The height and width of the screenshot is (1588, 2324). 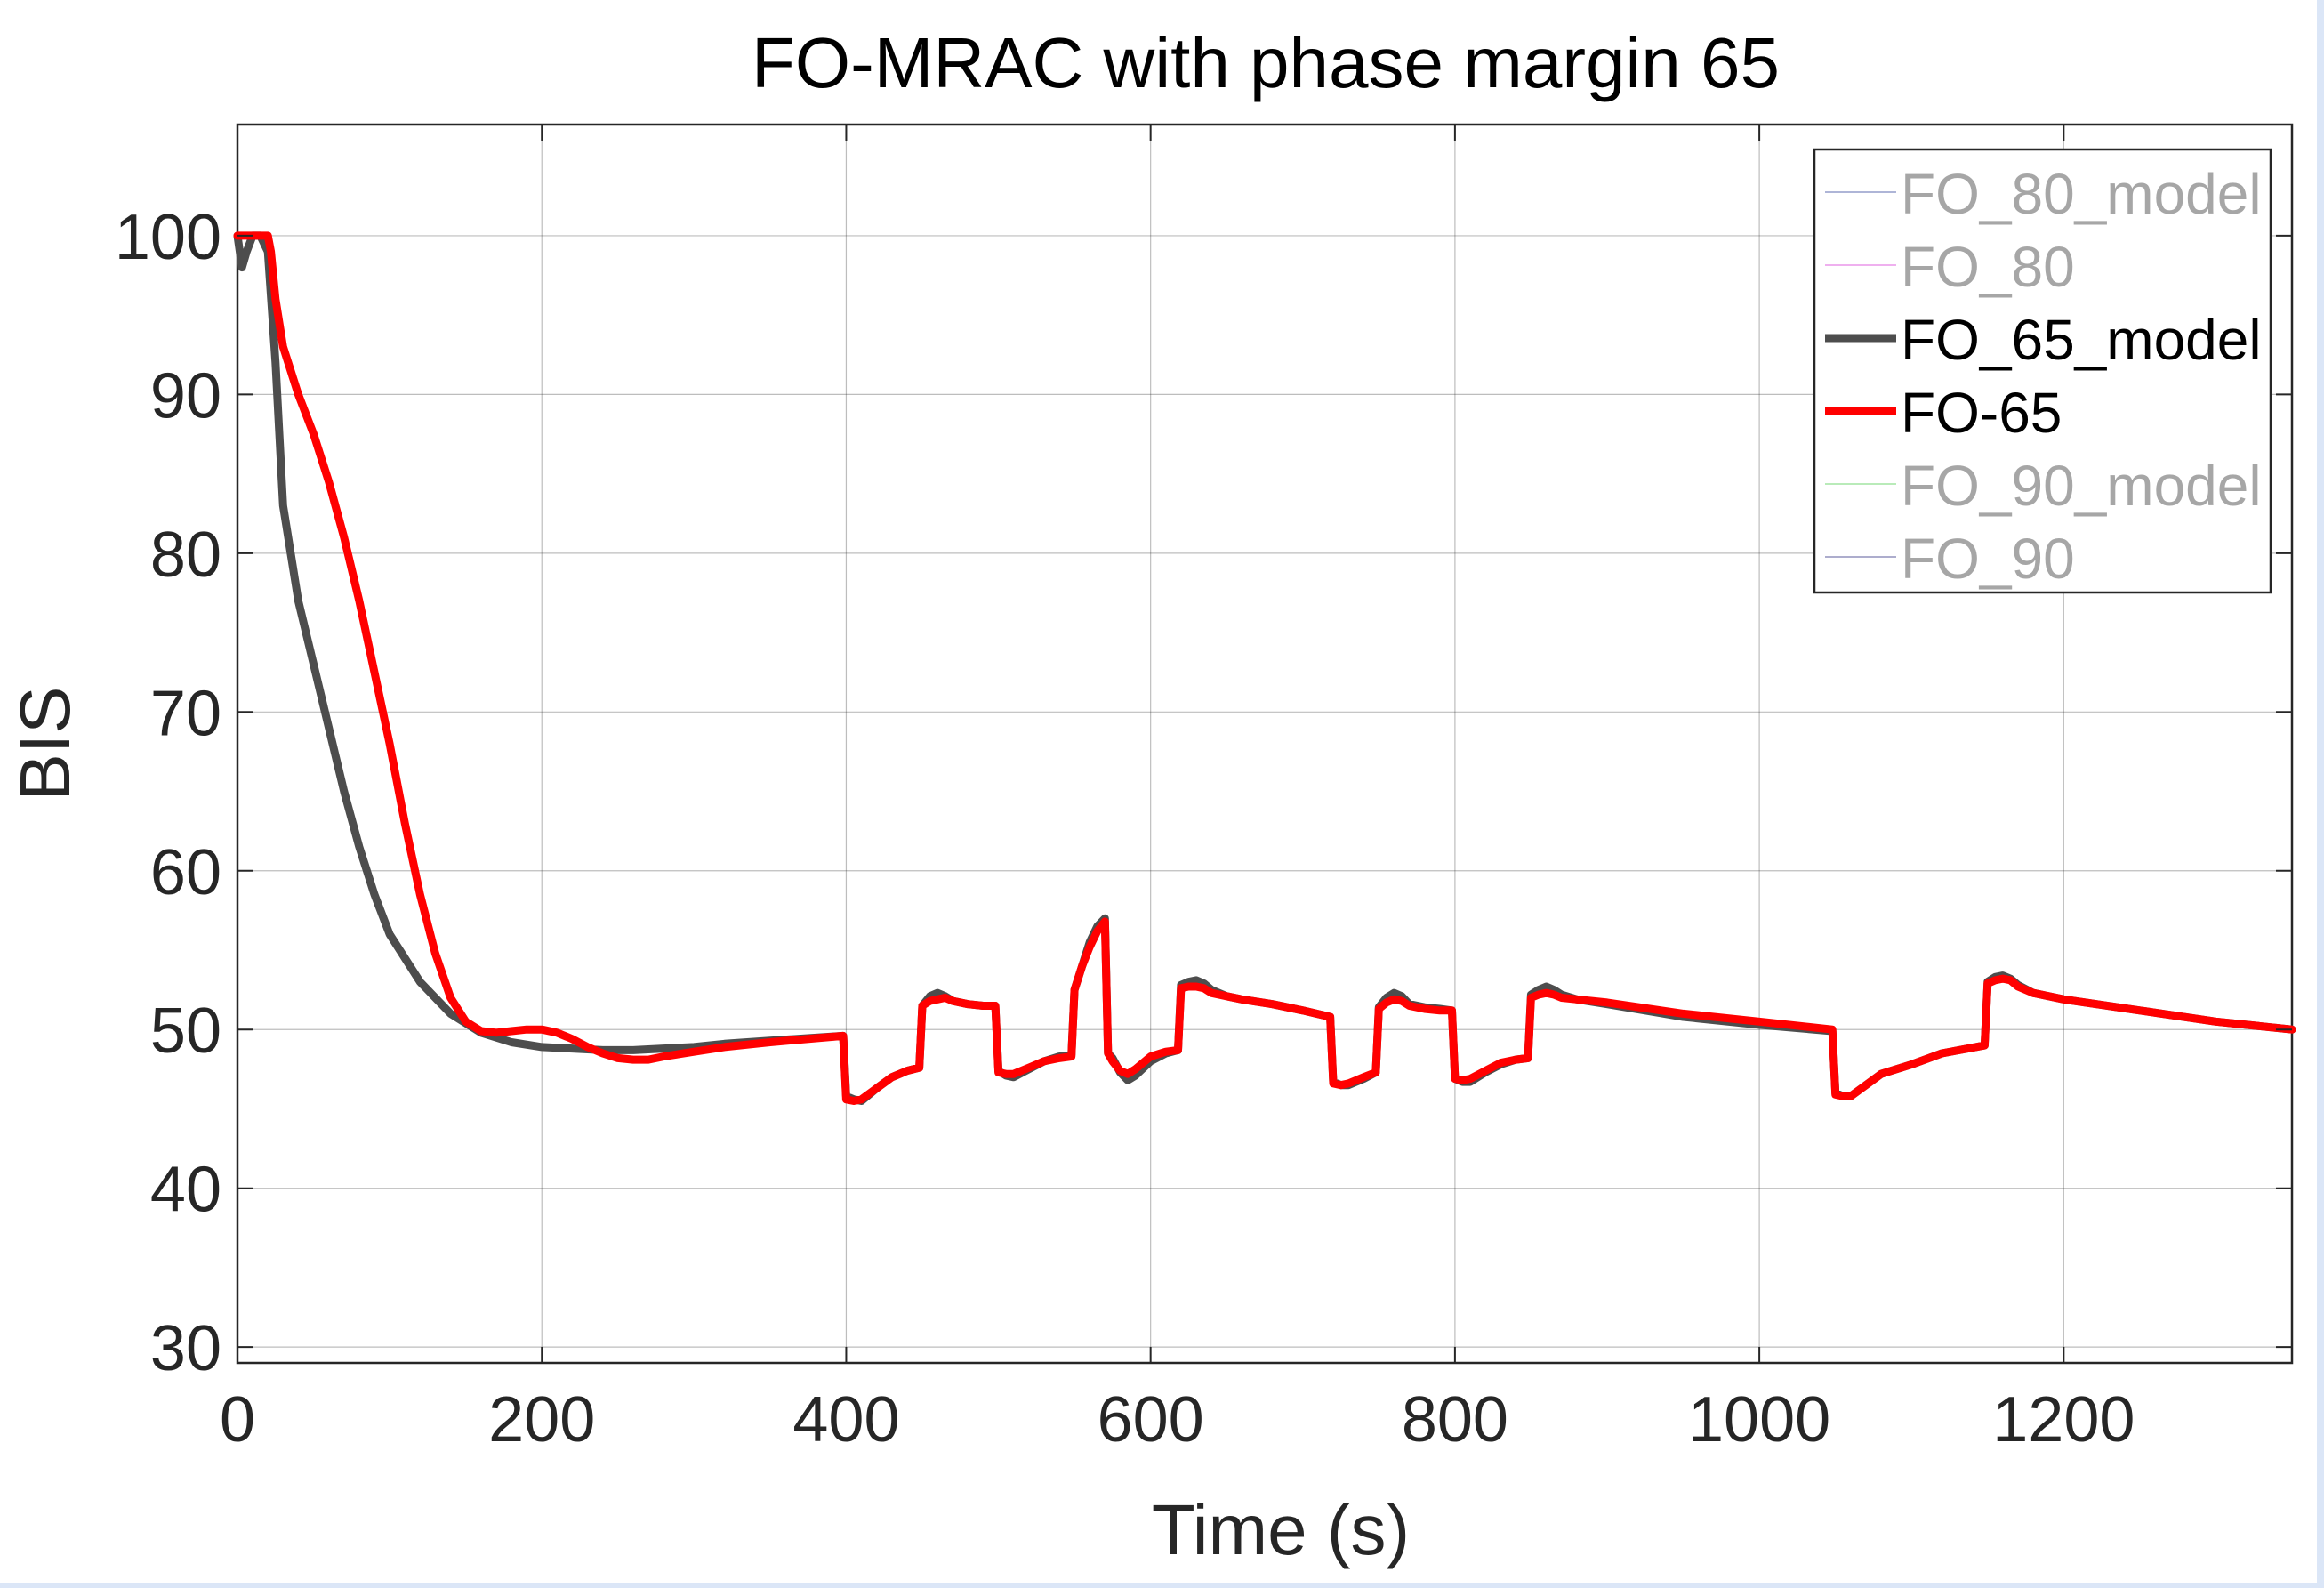 I want to click on x-tick-label: 600, so click(x=1151, y=1419).